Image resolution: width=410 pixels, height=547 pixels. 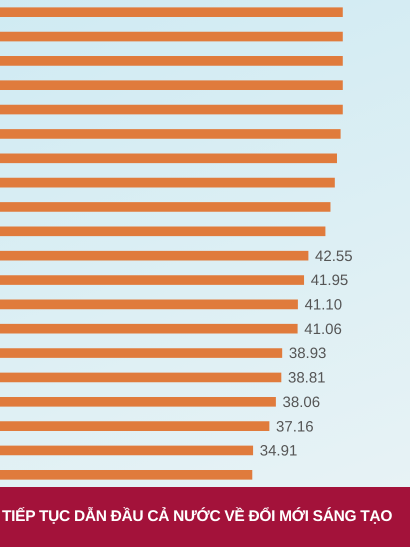 What do you see at coordinates (301, 402) in the screenshot?
I see `data-label: 38.06` at bounding box center [301, 402].